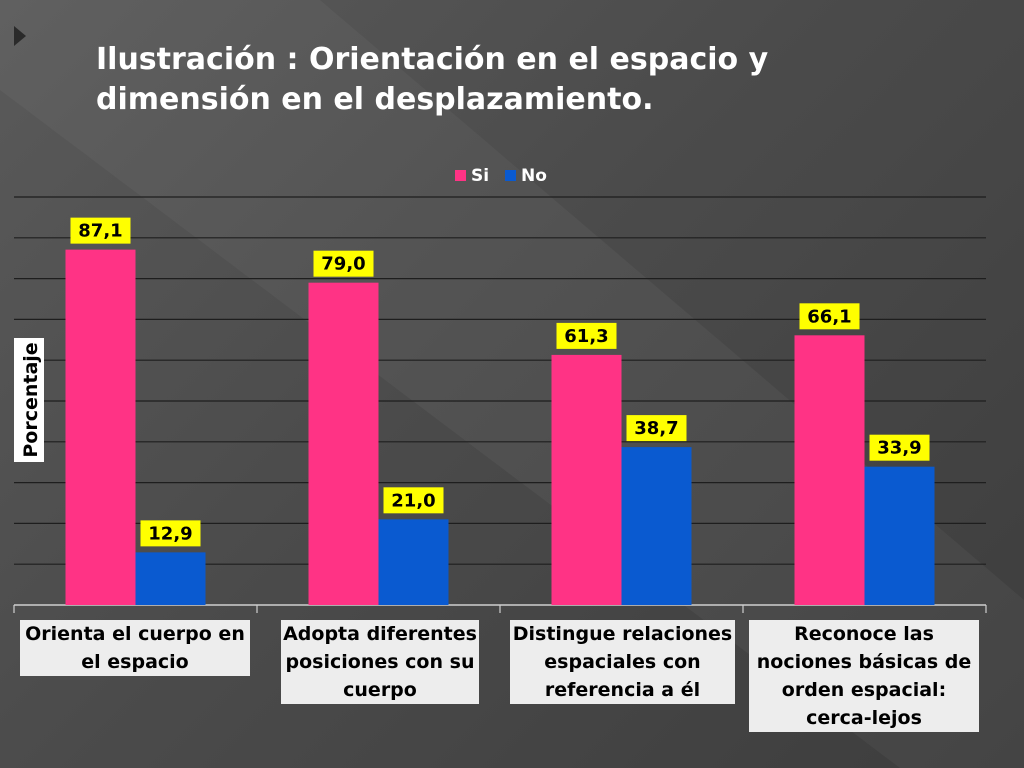  I want to click on legend-swatch-si, so click(460, 175).